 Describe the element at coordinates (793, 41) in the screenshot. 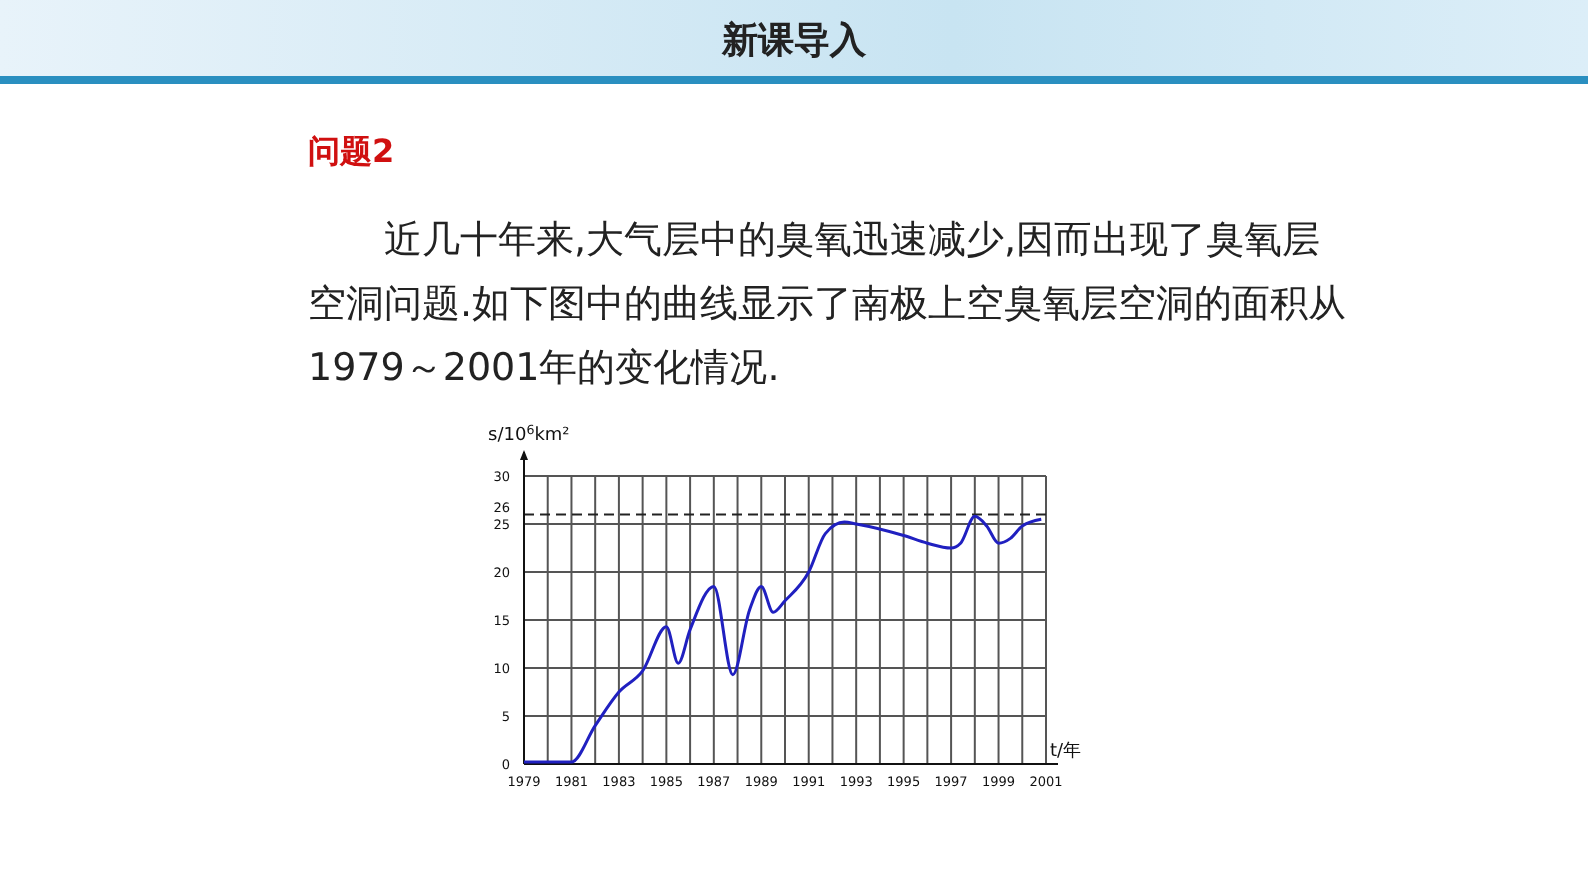

I see `chart-title: 新课导入` at that location.